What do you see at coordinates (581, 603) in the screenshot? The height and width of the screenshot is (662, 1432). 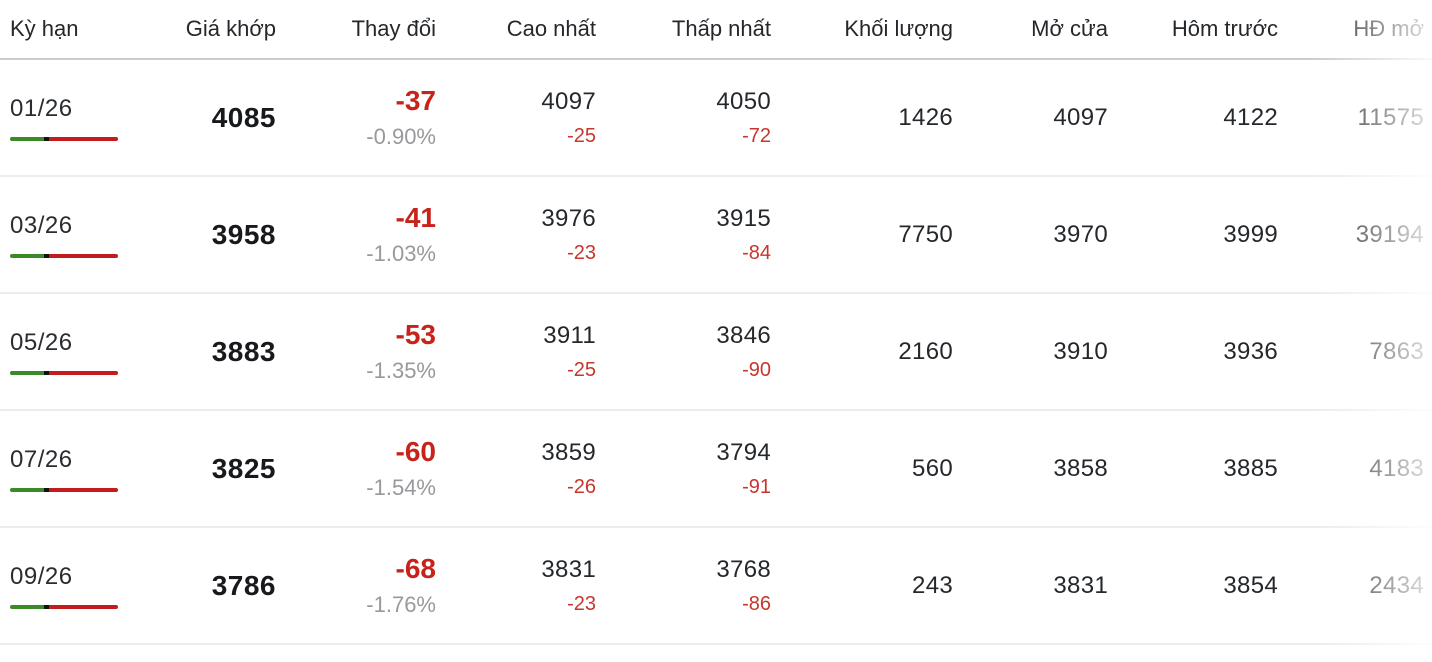 I see `high-diff: -23` at bounding box center [581, 603].